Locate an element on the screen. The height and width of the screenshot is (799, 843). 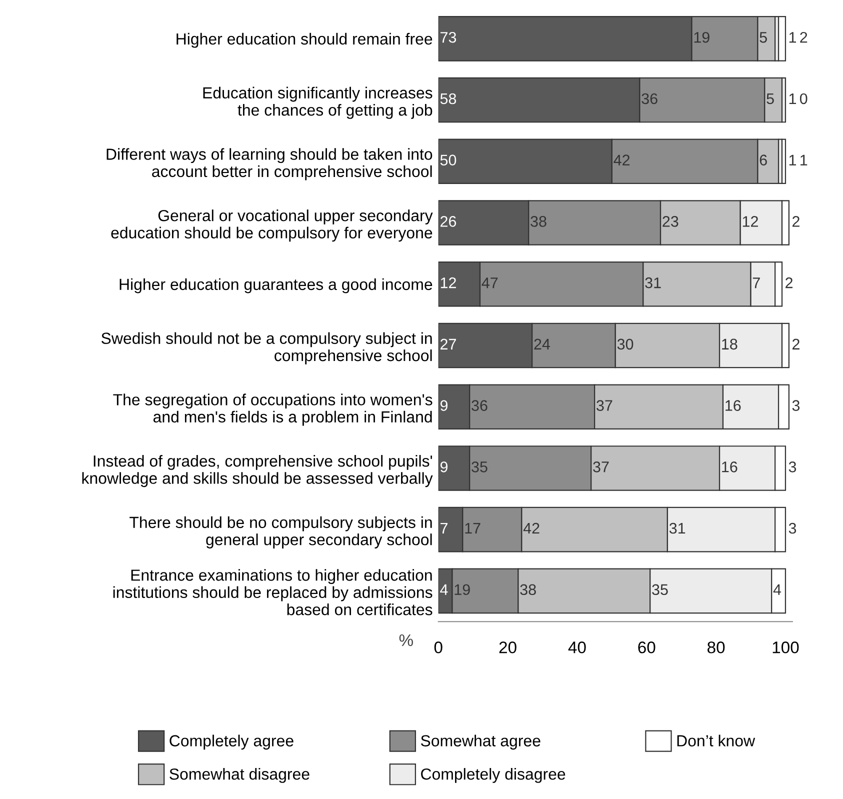
data-label: 73 is located at coordinates (448, 37).